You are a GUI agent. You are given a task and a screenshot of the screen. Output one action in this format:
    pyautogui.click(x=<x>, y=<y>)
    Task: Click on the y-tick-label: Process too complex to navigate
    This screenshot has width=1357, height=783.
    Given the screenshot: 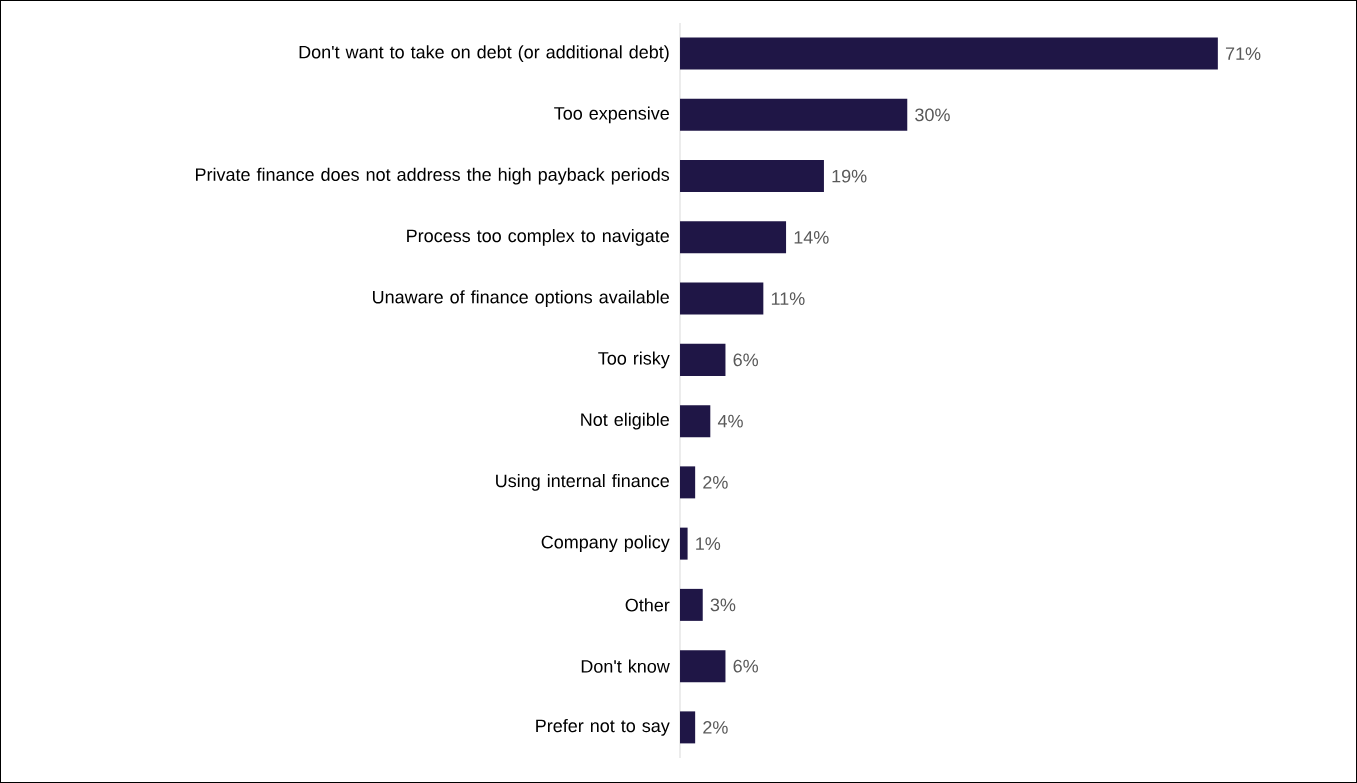 What is the action you would take?
    pyautogui.click(x=538, y=237)
    